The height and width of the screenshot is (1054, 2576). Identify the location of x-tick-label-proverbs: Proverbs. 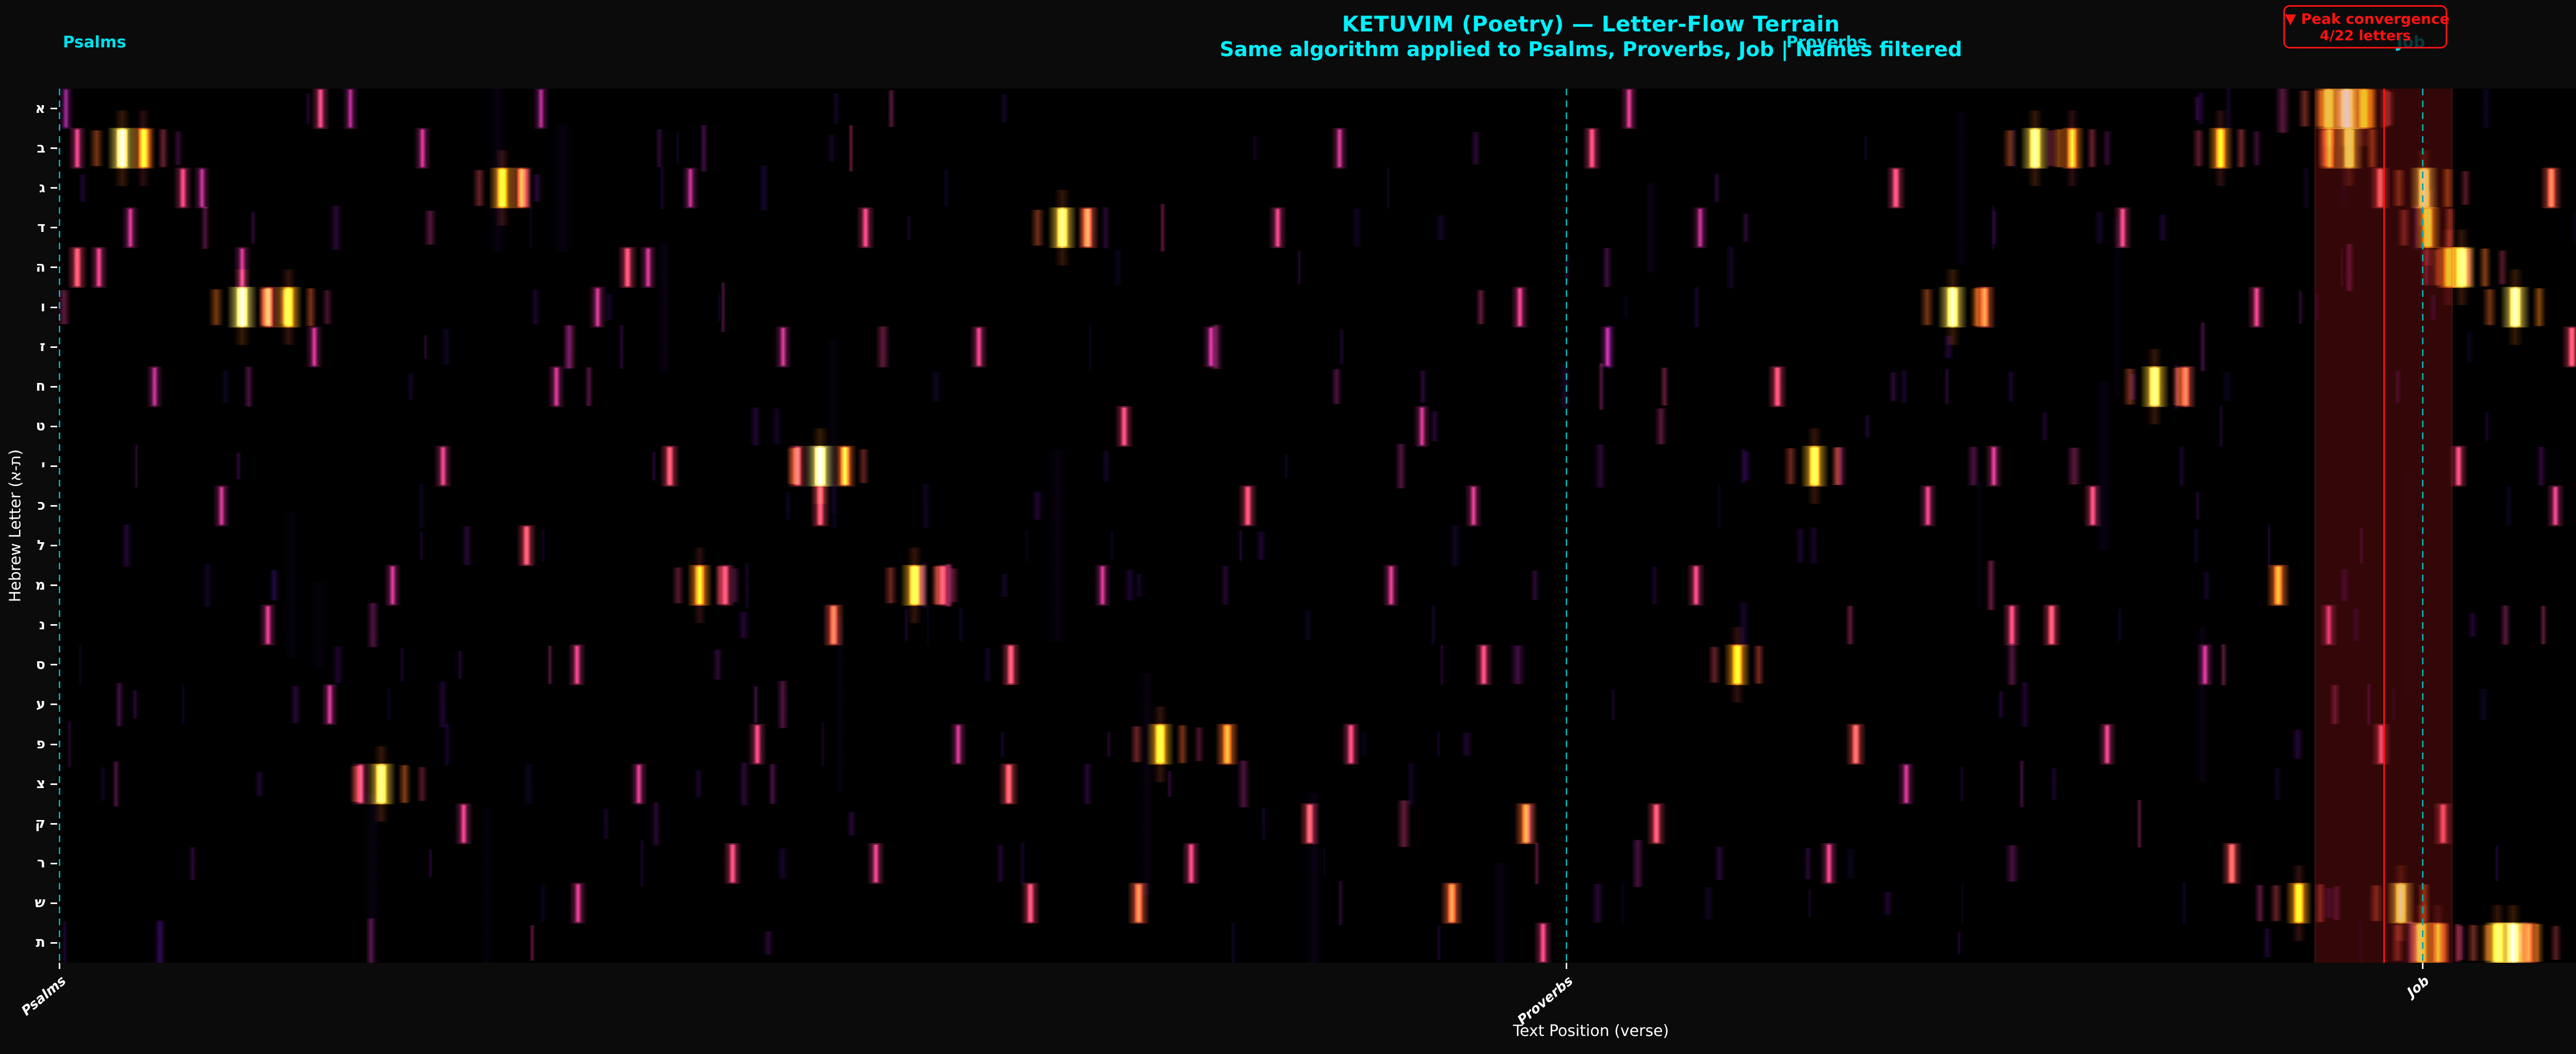
(1546, 1001).